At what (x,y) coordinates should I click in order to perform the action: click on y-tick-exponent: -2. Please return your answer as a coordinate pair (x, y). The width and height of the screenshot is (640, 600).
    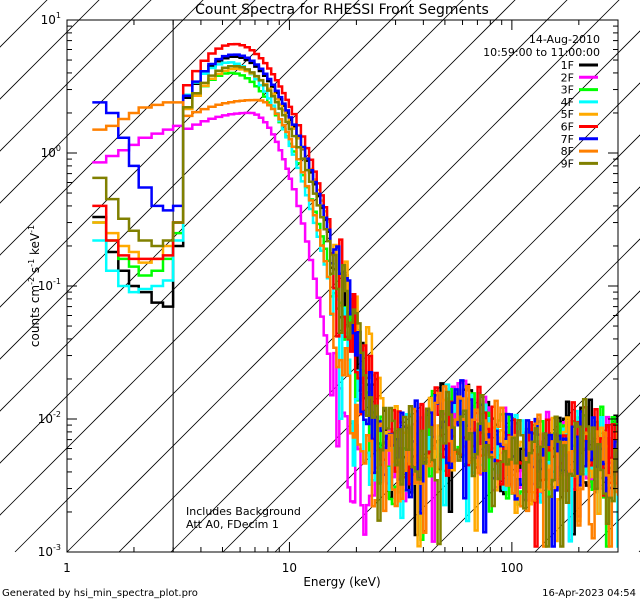
    Looking at the image, I should click on (57, 414).